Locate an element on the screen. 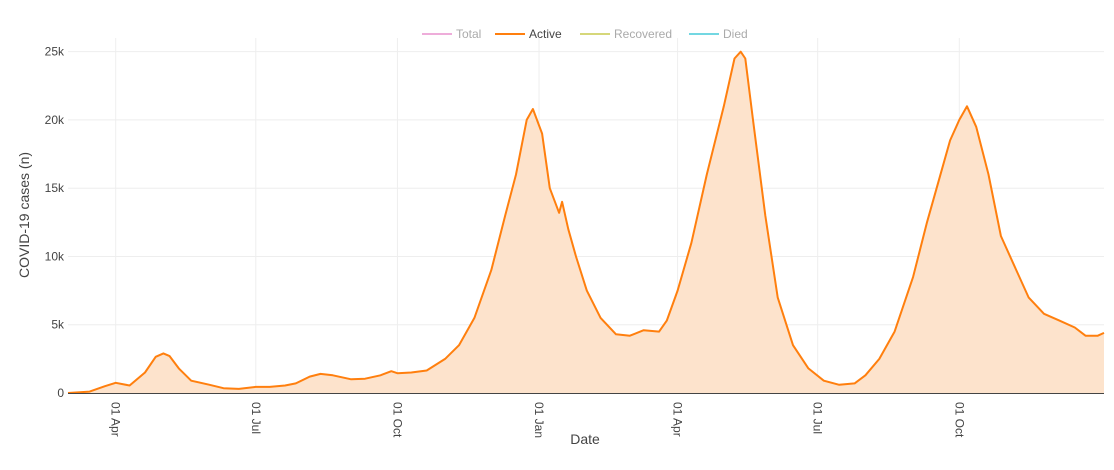  y-tick-label: 25k is located at coordinates (55, 52).